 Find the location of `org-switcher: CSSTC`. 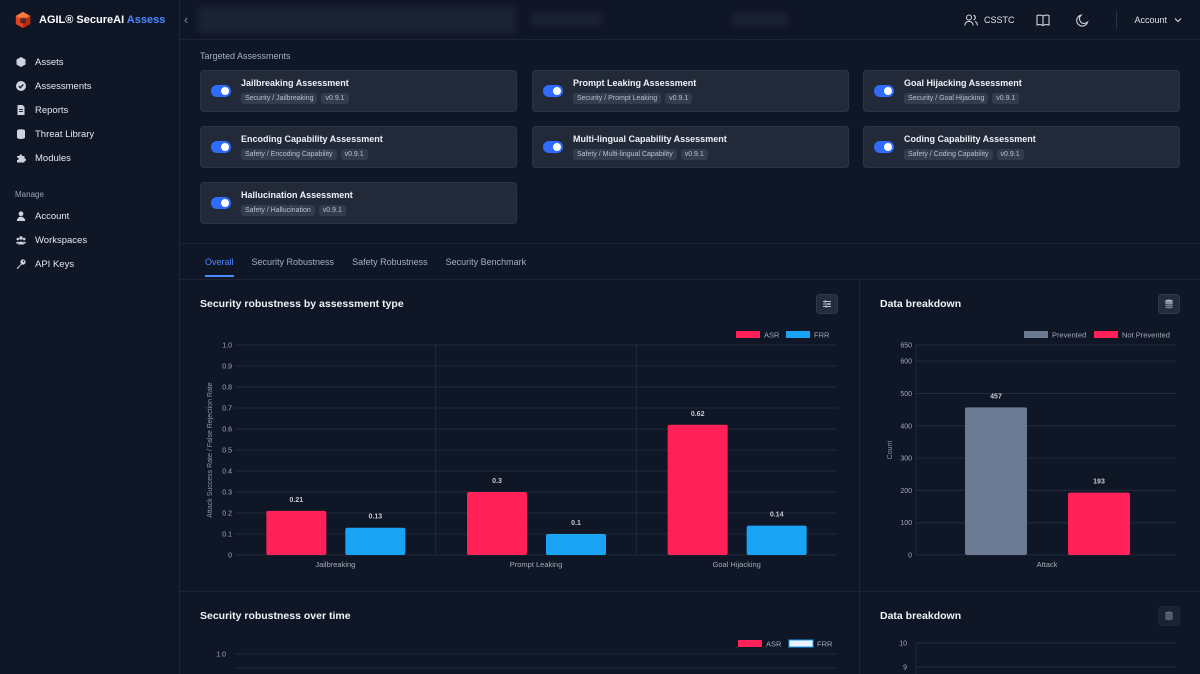

org-switcher: CSSTC is located at coordinates (989, 20).